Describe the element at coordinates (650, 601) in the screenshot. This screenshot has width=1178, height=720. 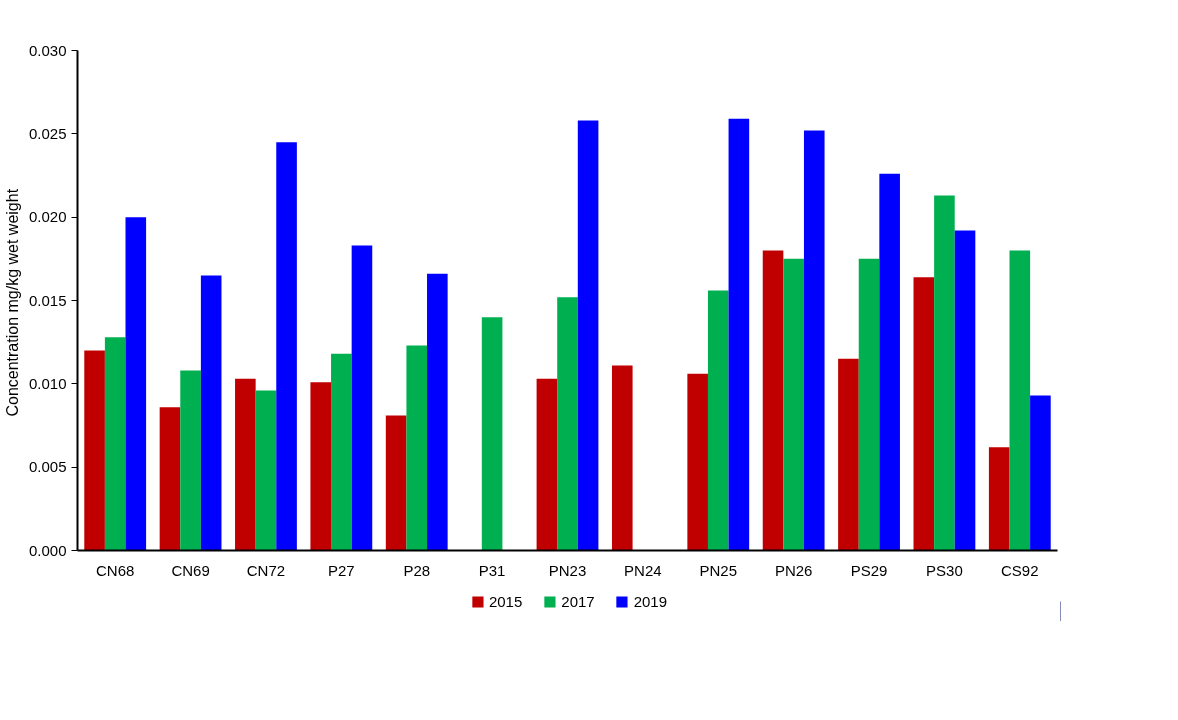
I see `legend-label: 2019` at that location.